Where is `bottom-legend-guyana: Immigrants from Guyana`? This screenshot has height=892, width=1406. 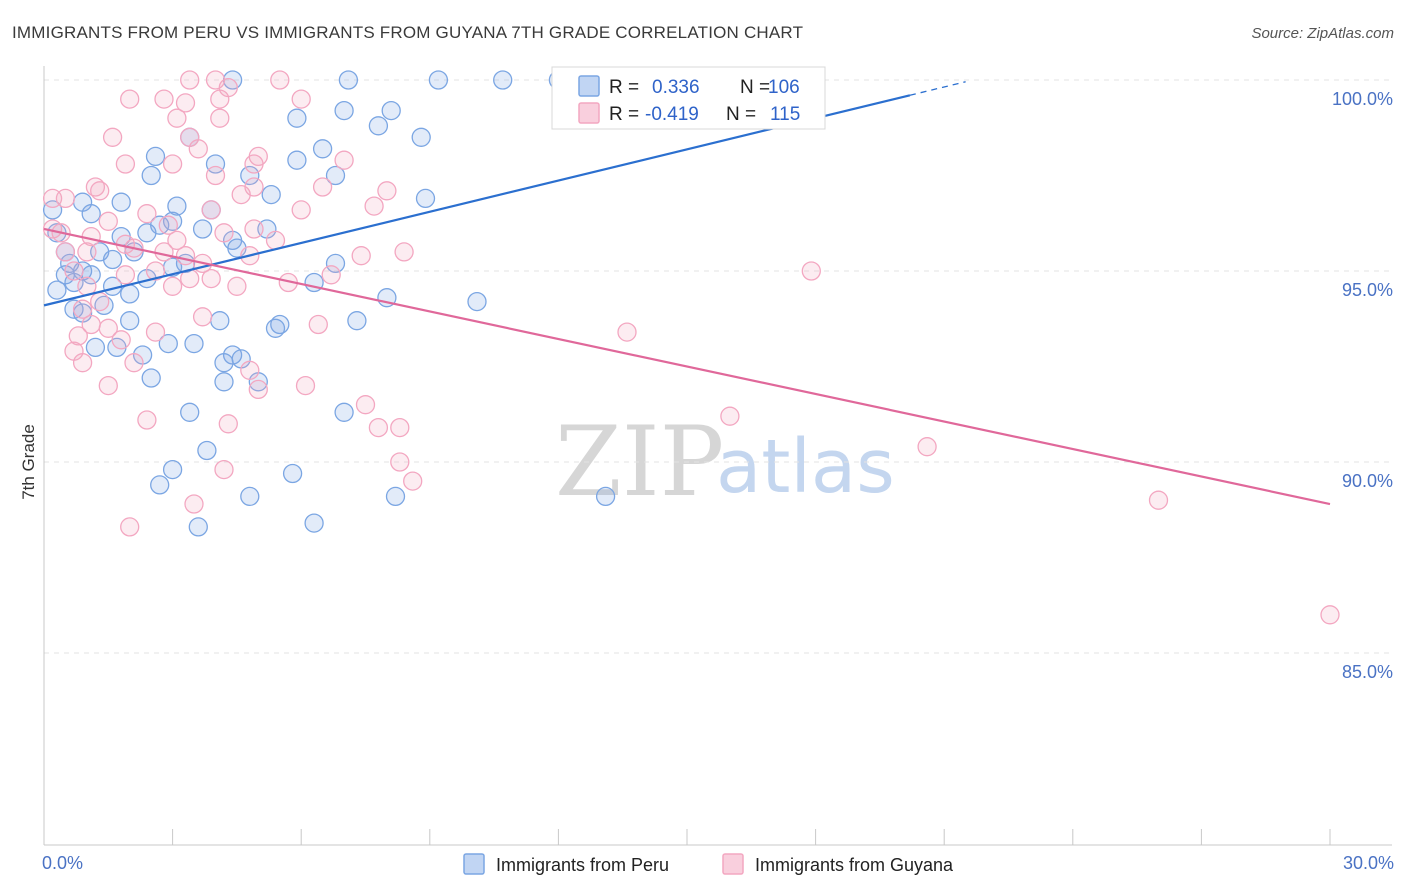 bottom-legend-guyana: Immigrants from Guyana is located at coordinates (854, 865).